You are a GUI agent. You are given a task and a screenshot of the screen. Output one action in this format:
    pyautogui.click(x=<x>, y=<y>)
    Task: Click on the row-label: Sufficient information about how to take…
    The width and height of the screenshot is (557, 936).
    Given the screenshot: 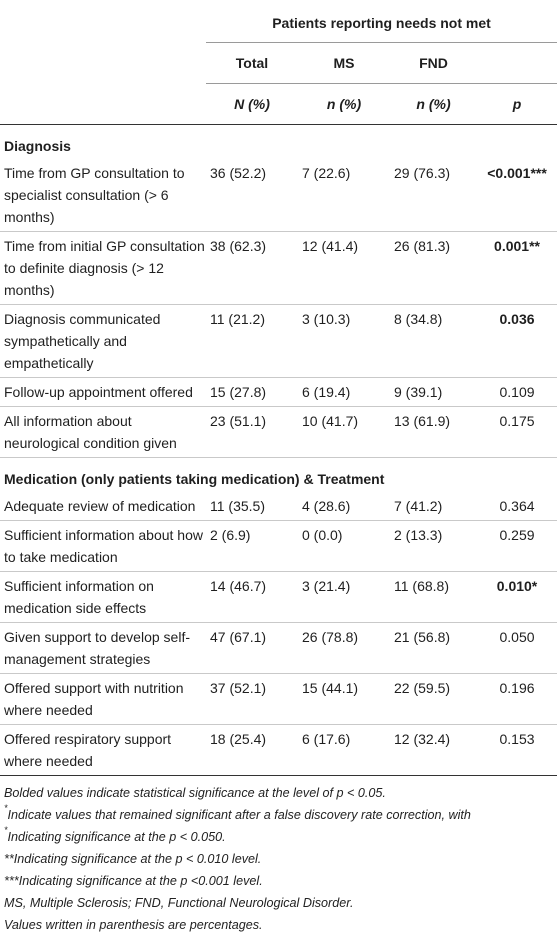 What is the action you would take?
    pyautogui.click(x=103, y=546)
    